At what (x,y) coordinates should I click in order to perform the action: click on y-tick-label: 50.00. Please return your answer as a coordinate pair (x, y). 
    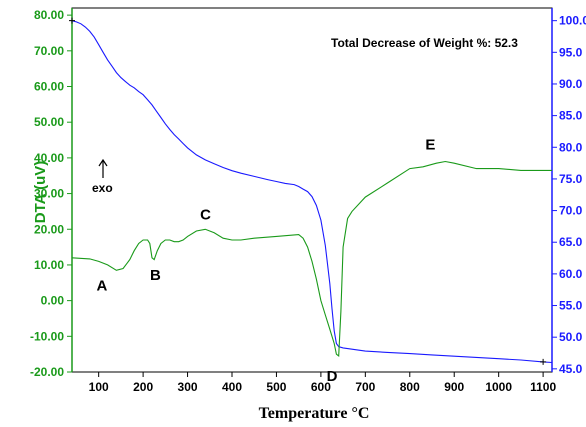
    Looking at the image, I should click on (49, 122).